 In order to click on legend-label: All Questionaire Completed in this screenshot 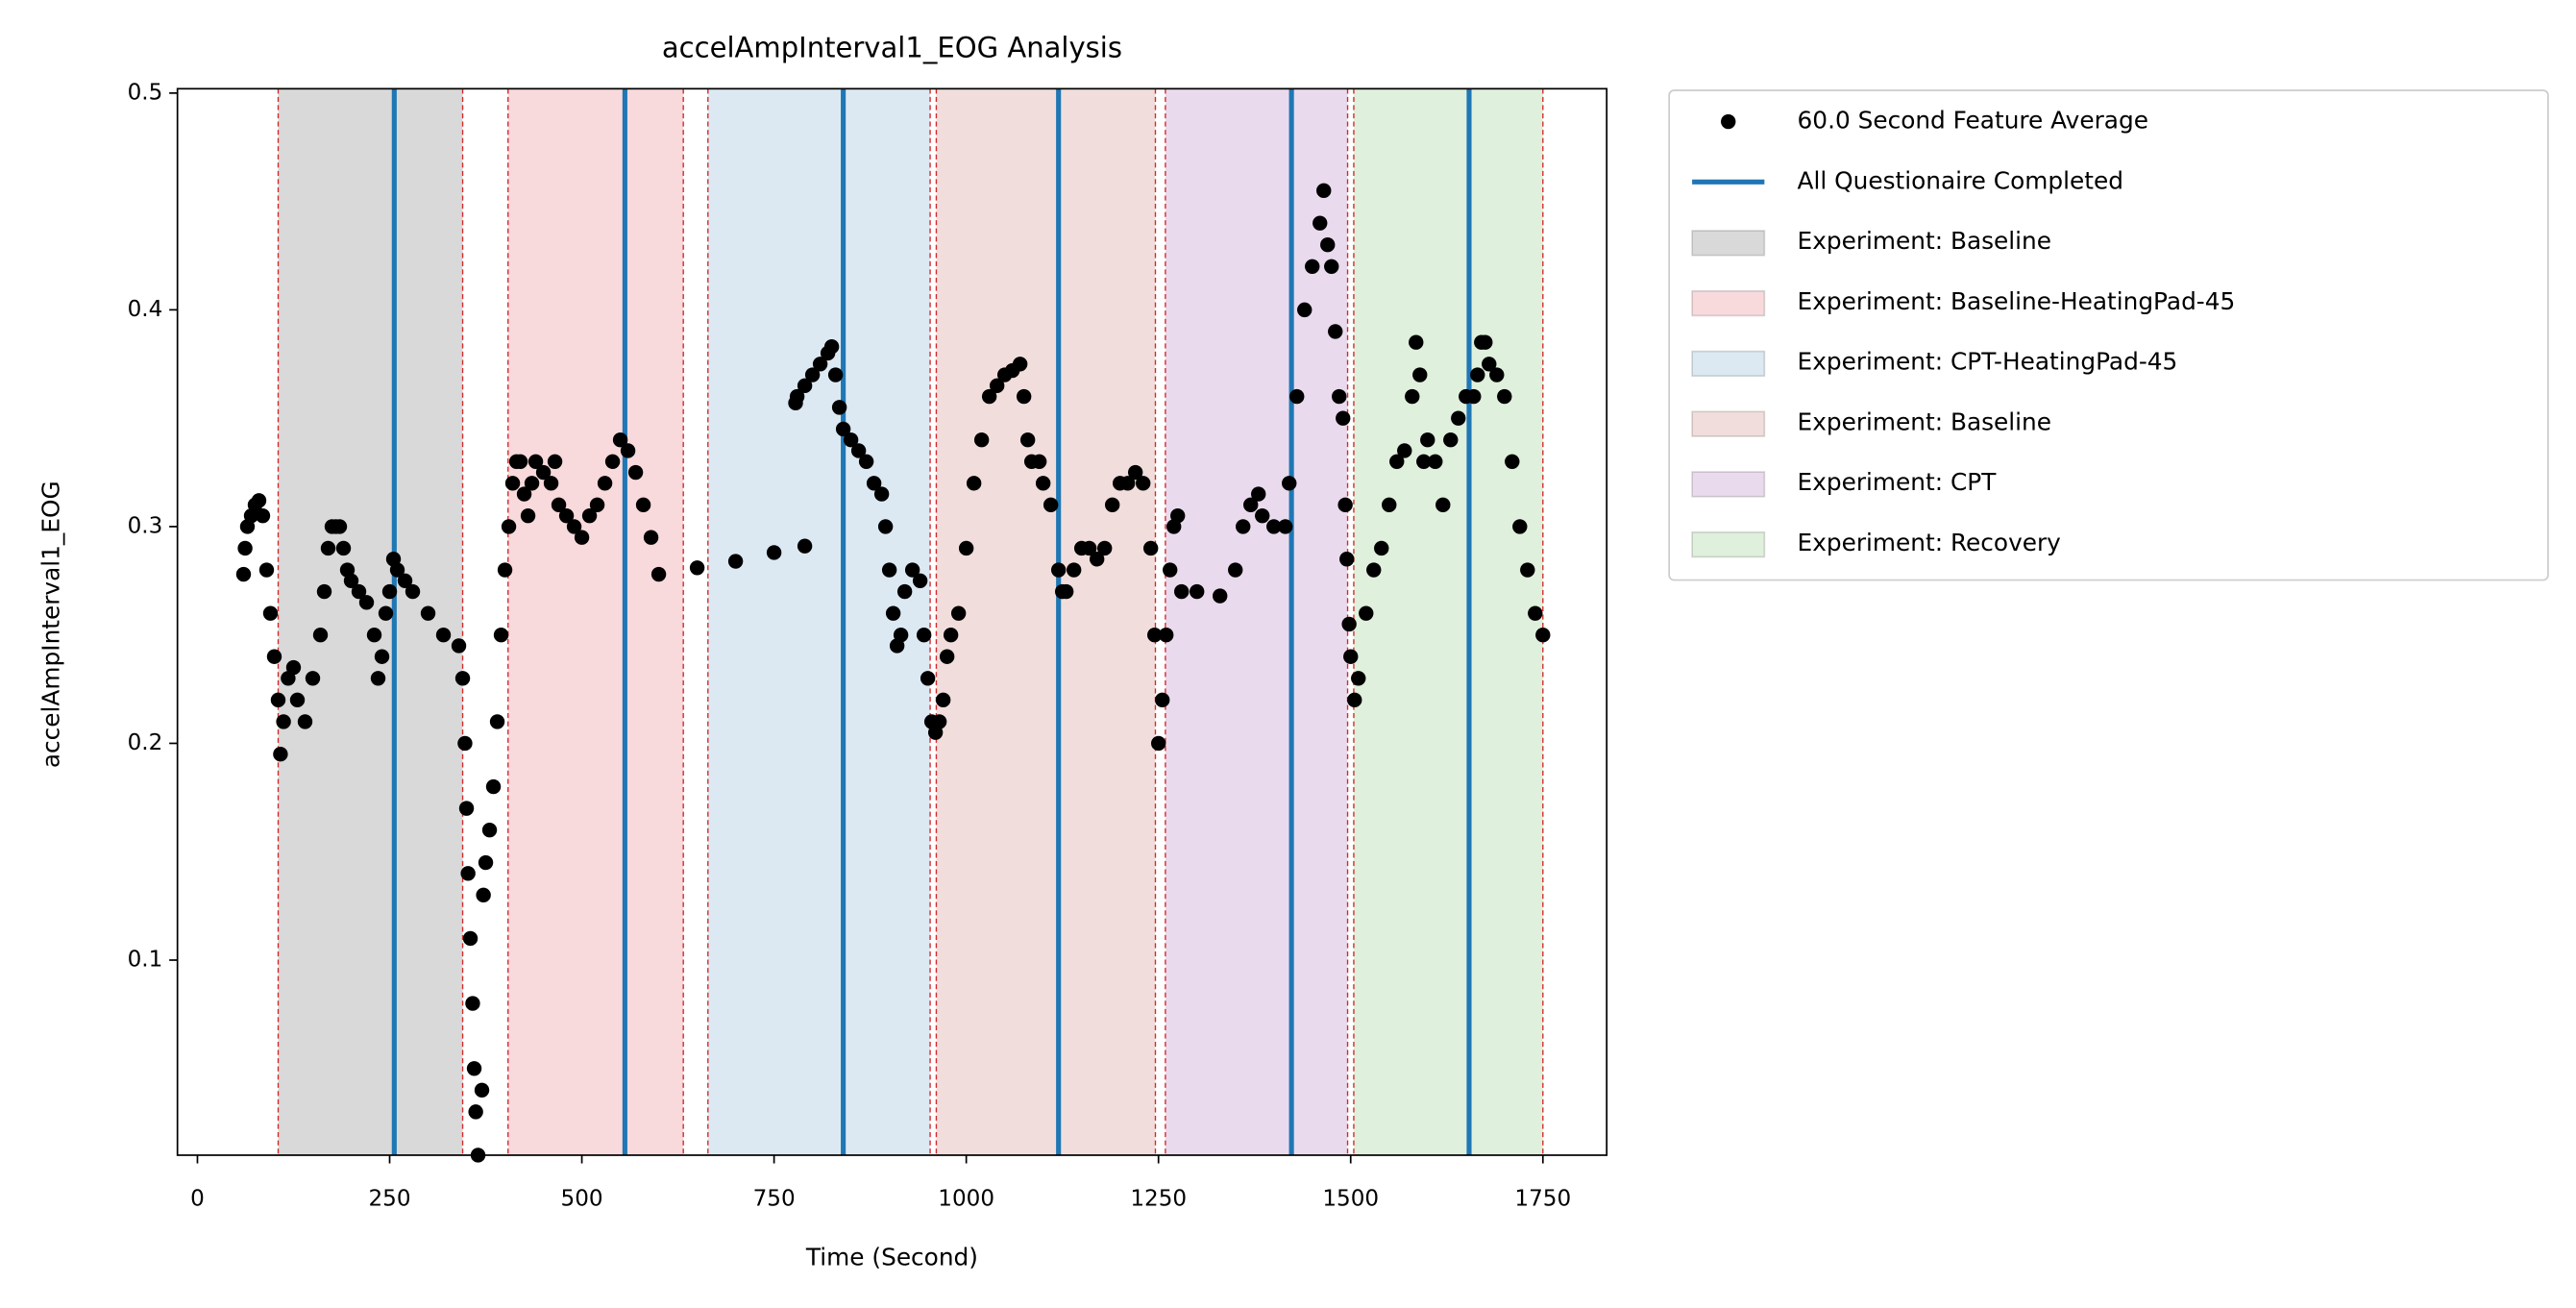, I will do `click(1960, 180)`.